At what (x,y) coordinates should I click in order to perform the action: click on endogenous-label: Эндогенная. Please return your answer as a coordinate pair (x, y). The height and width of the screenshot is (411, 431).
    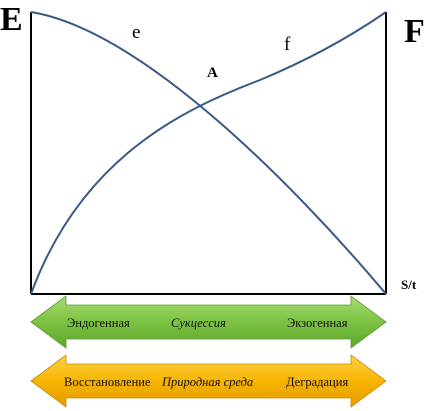
    Looking at the image, I should click on (98, 323).